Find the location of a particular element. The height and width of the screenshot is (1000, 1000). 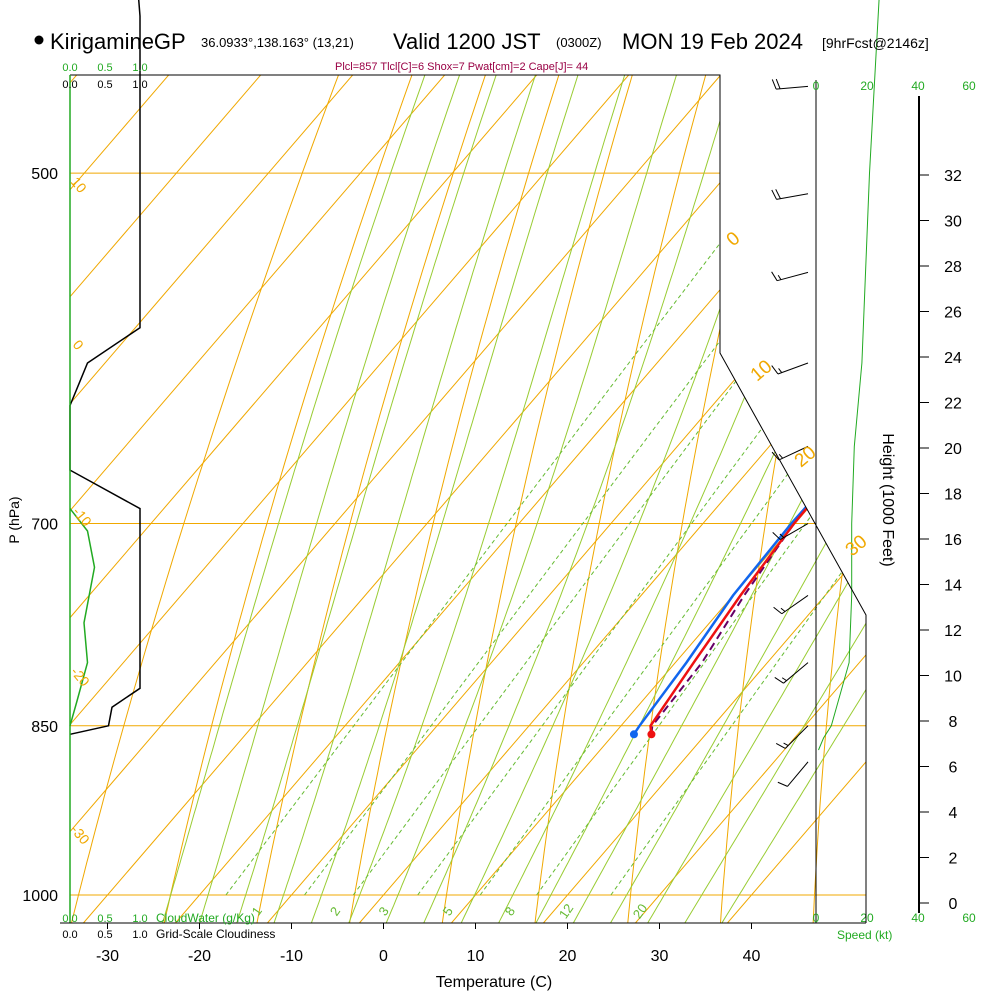

cloudwater-tick-bottom: 1.0 is located at coordinates (139, 919).